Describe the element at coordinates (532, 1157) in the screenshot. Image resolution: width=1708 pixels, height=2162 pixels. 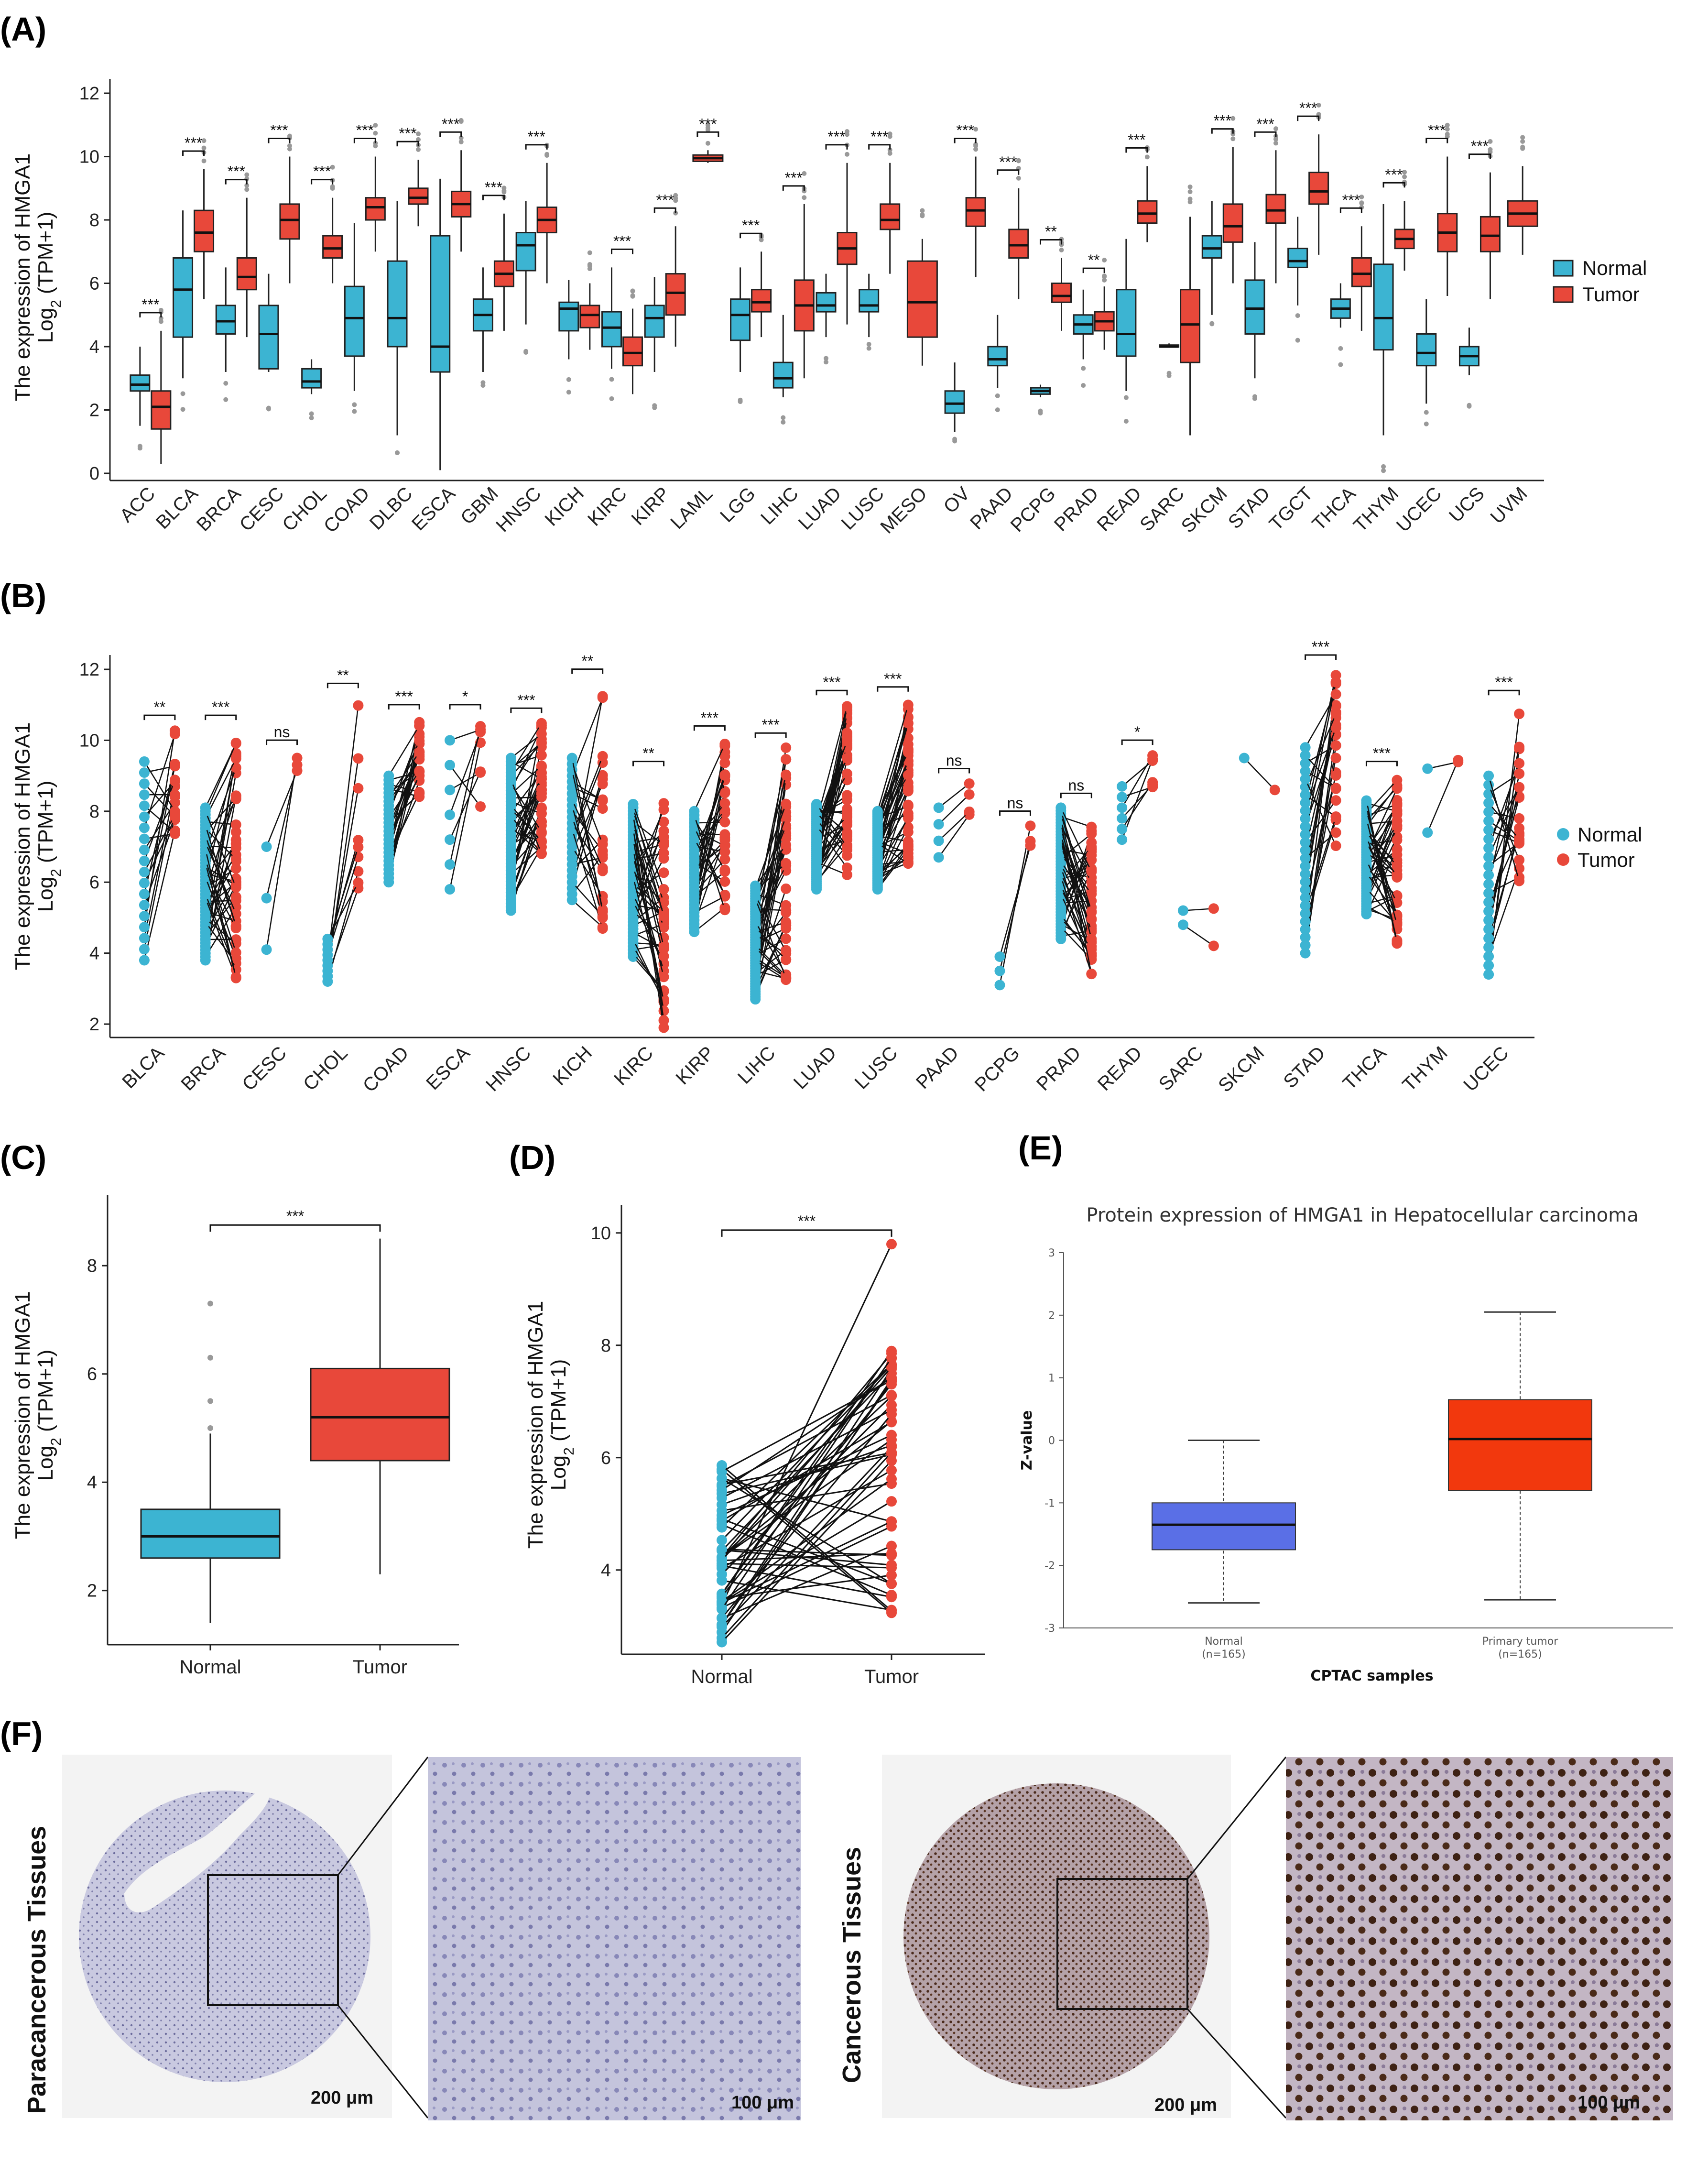
I see `panel-label-d: (D)` at that location.